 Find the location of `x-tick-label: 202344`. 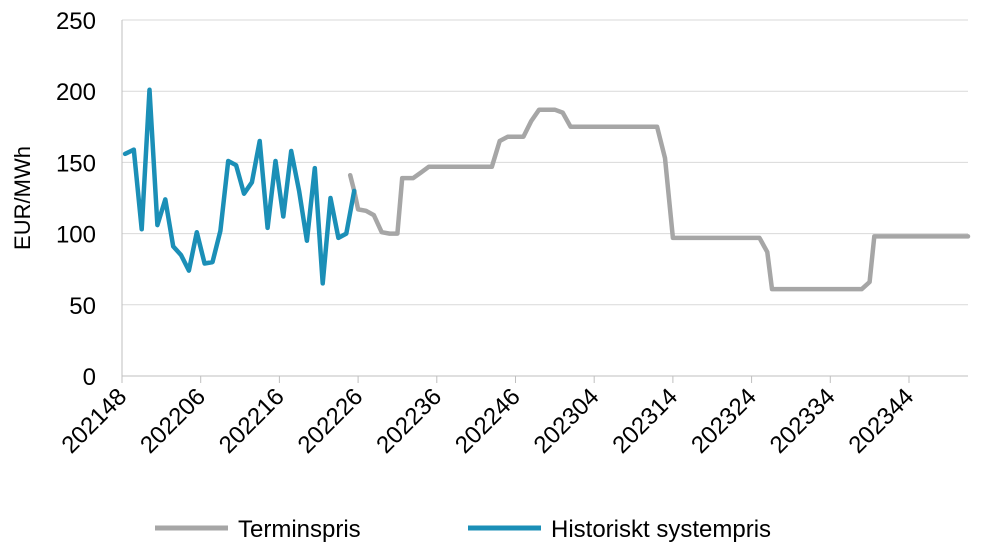

x-tick-label: 202344 is located at coordinates (881, 421).